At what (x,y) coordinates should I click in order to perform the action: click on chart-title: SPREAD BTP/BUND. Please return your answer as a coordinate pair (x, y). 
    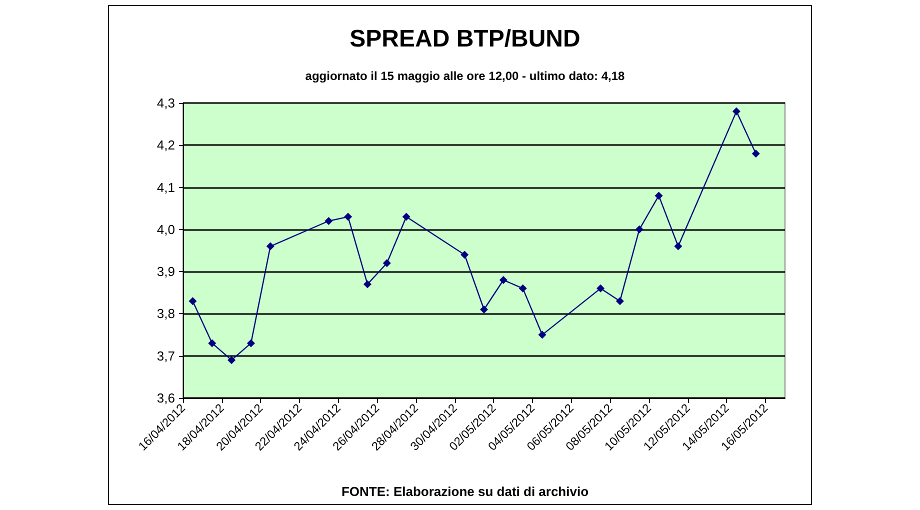
    Looking at the image, I should click on (465, 39).